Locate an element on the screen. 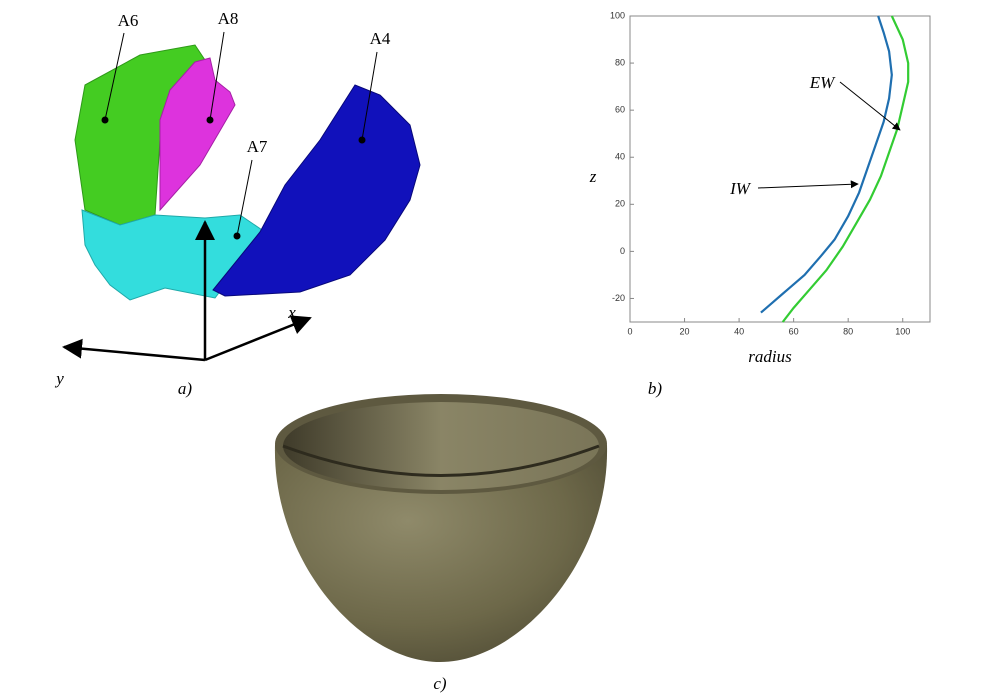 The width and height of the screenshot is (1000, 700). y-axis-label: z is located at coordinates (593, 176).